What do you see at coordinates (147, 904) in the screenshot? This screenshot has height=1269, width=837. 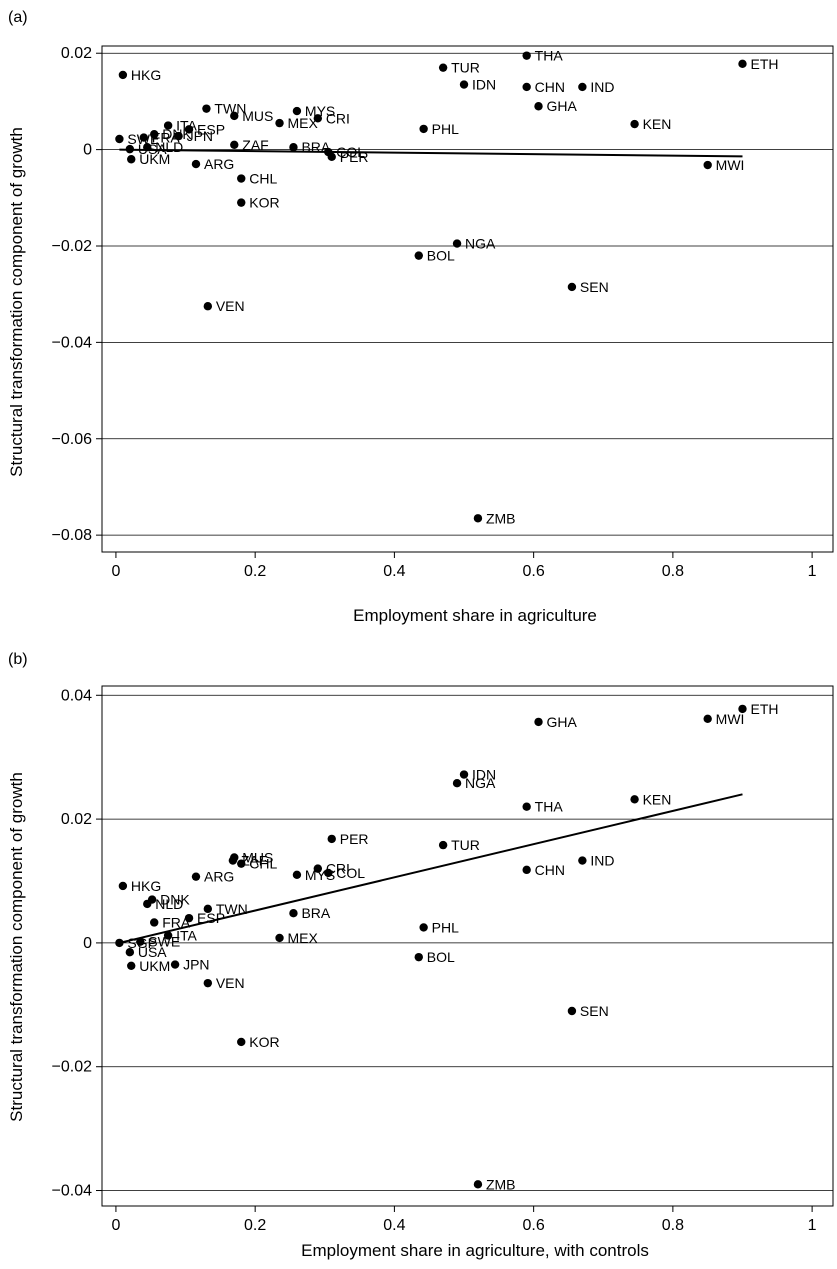 I see `panel-b-point-nld` at bounding box center [147, 904].